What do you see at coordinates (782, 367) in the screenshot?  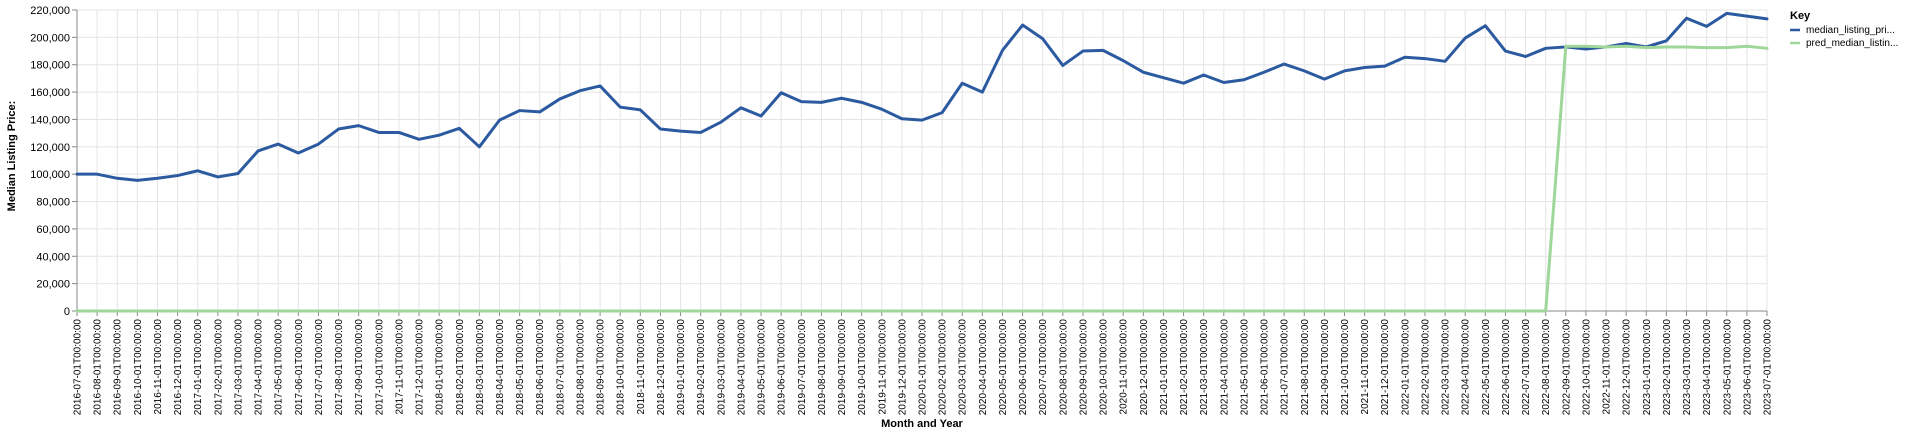 I see `x-tick-label: 2019-06-01T00:00:00` at bounding box center [782, 367].